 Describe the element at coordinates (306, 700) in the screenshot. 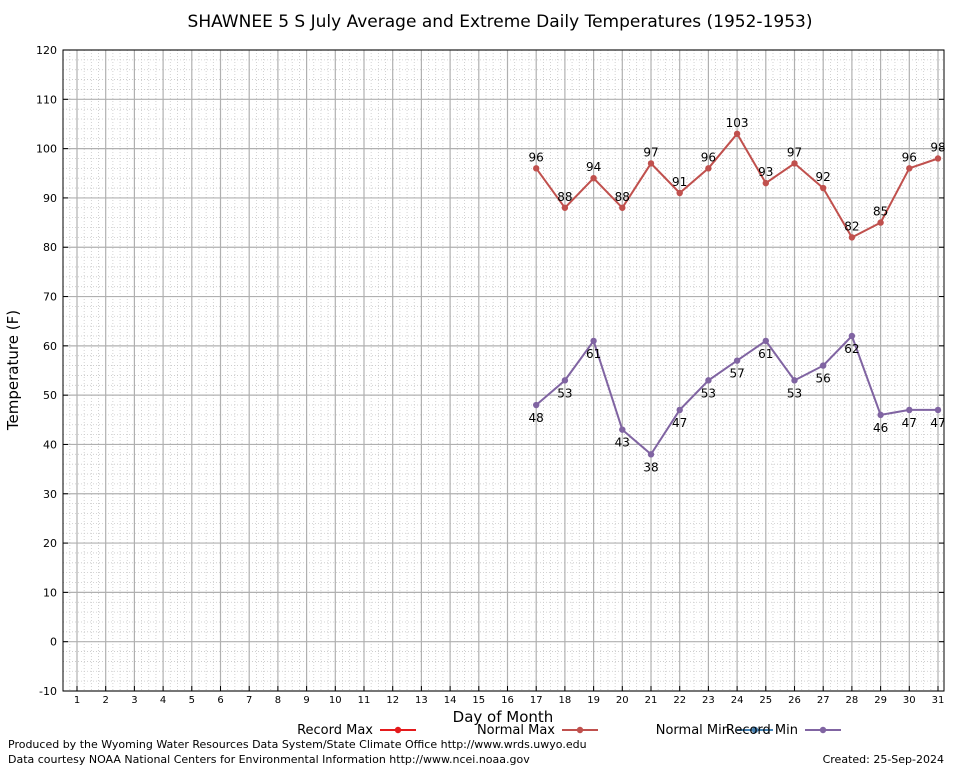

I see `x-tick-label: 9` at that location.